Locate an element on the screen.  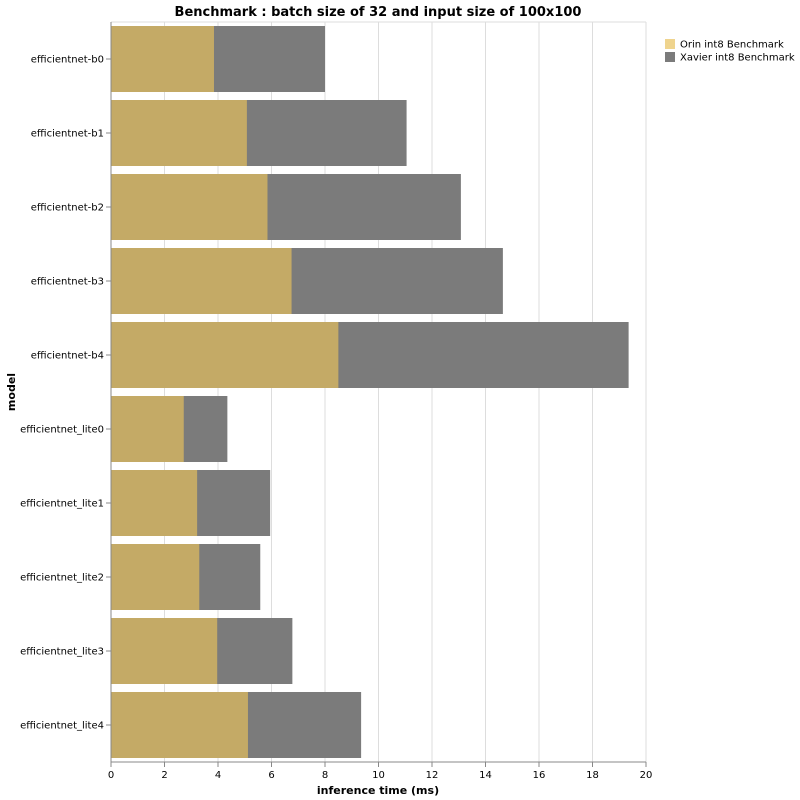
x-tick-label: 6 is located at coordinates (271, 775).